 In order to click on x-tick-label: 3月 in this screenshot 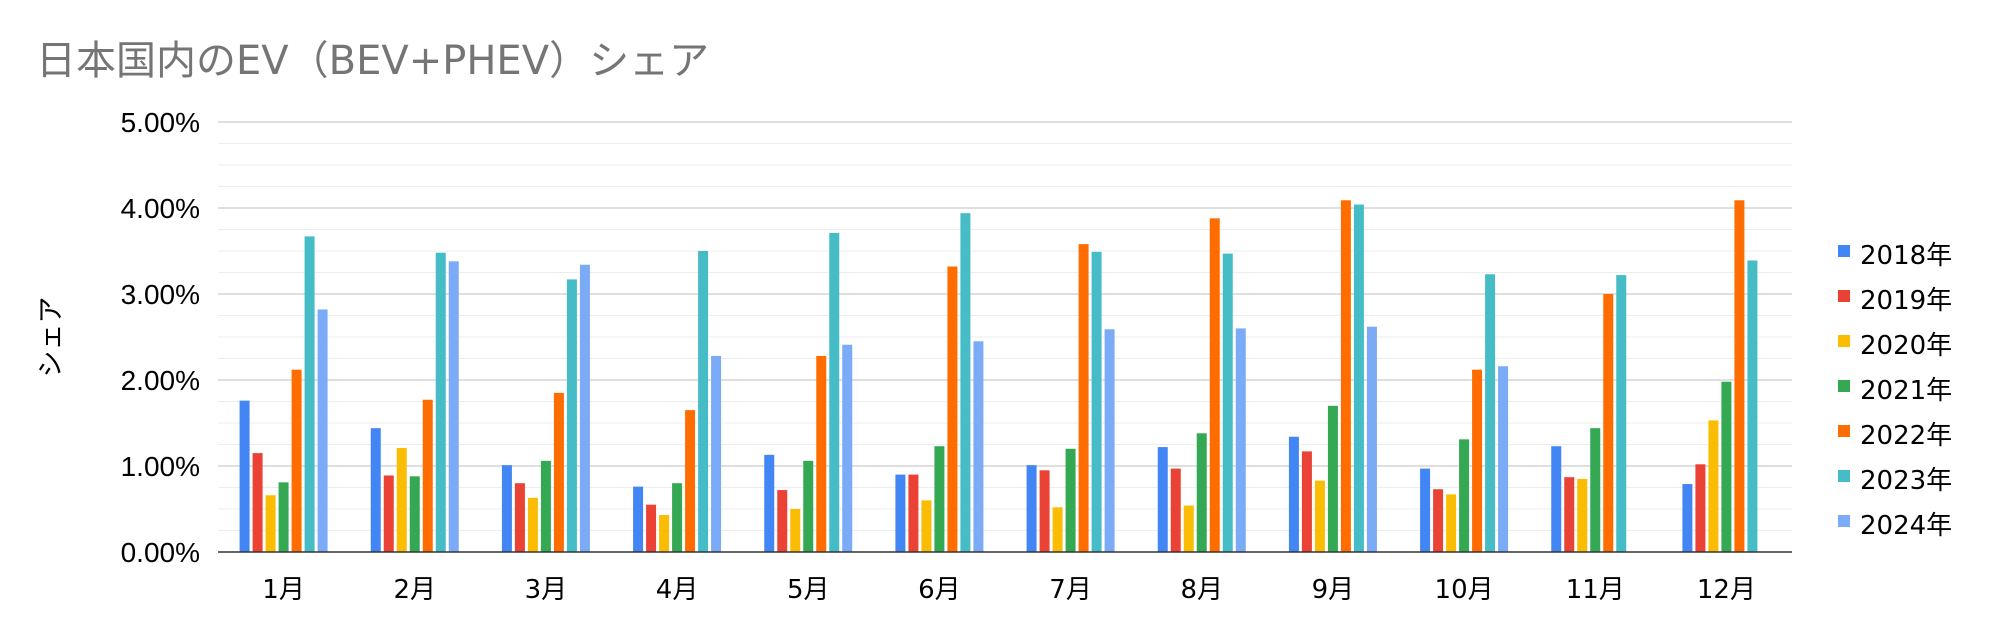, I will do `click(546, 590)`.